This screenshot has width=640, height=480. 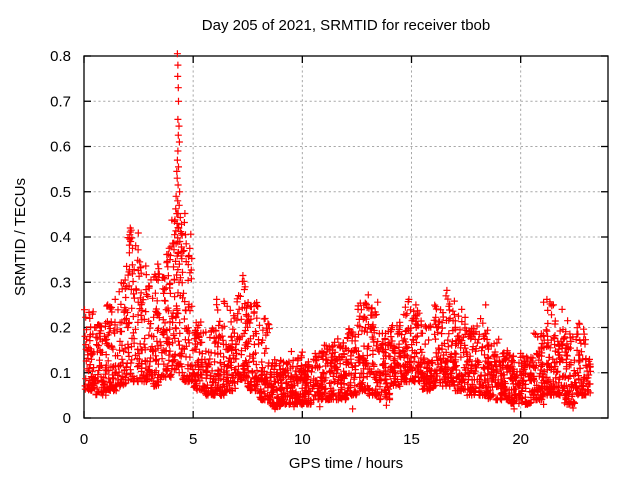 What do you see at coordinates (60, 192) in the screenshot?
I see `y-tick-label: 0.5` at bounding box center [60, 192].